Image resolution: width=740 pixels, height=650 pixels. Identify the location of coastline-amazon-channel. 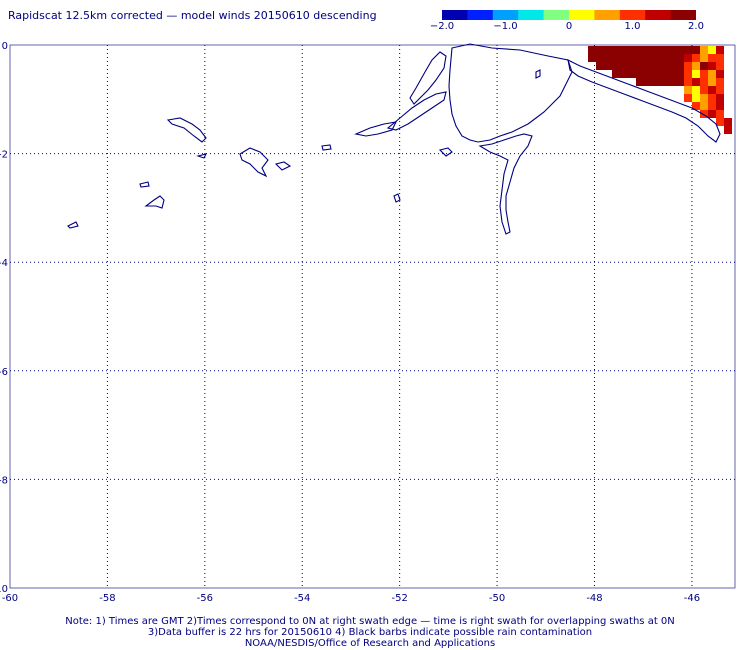
(416, 111).